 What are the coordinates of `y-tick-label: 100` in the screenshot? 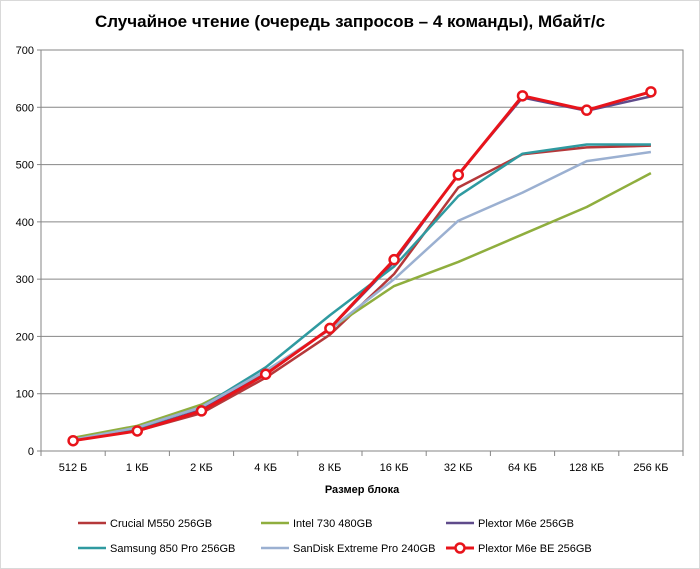 It's located at (25, 395).